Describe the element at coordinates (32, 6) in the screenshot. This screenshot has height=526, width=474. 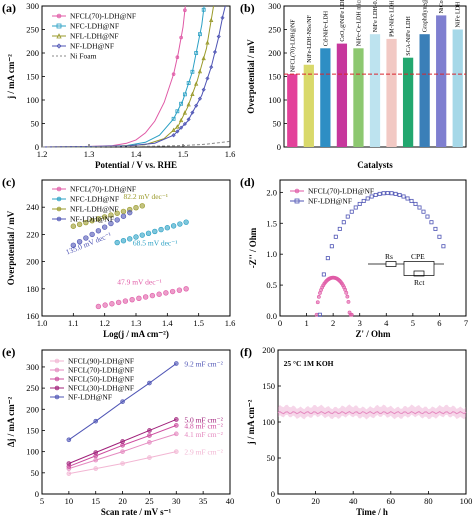
I see `y-tick-label: 300` at that location.